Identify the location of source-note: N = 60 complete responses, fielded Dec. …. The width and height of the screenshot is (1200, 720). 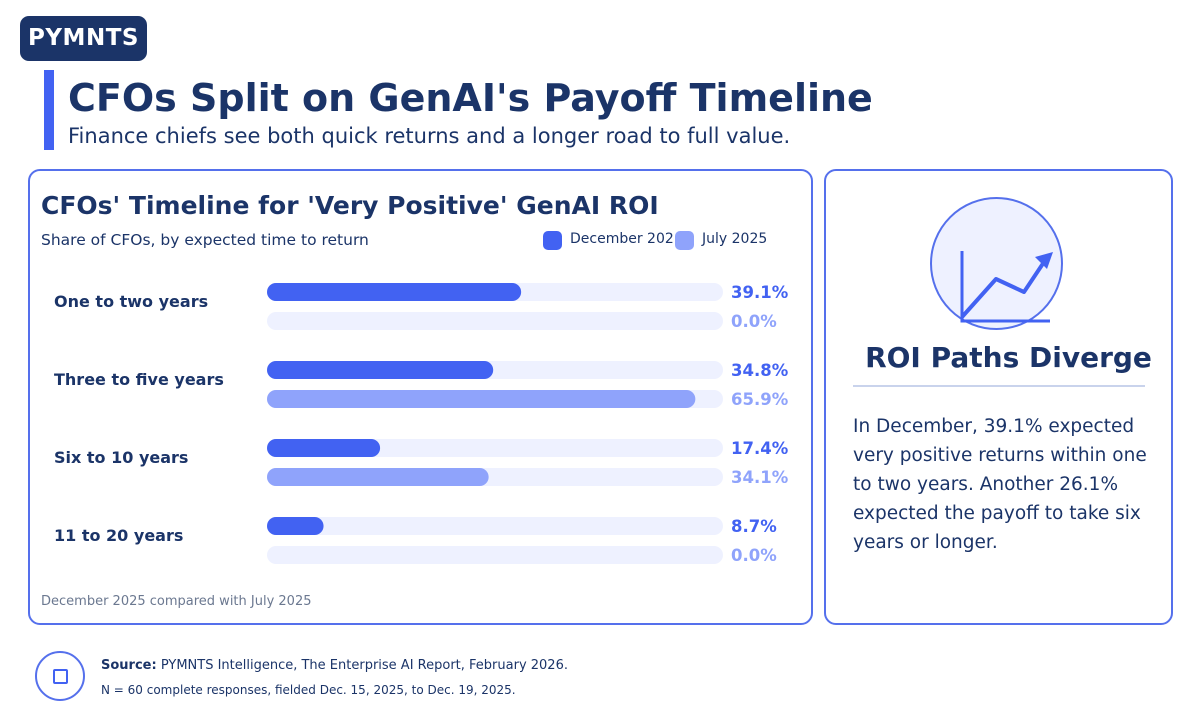
(308, 690).